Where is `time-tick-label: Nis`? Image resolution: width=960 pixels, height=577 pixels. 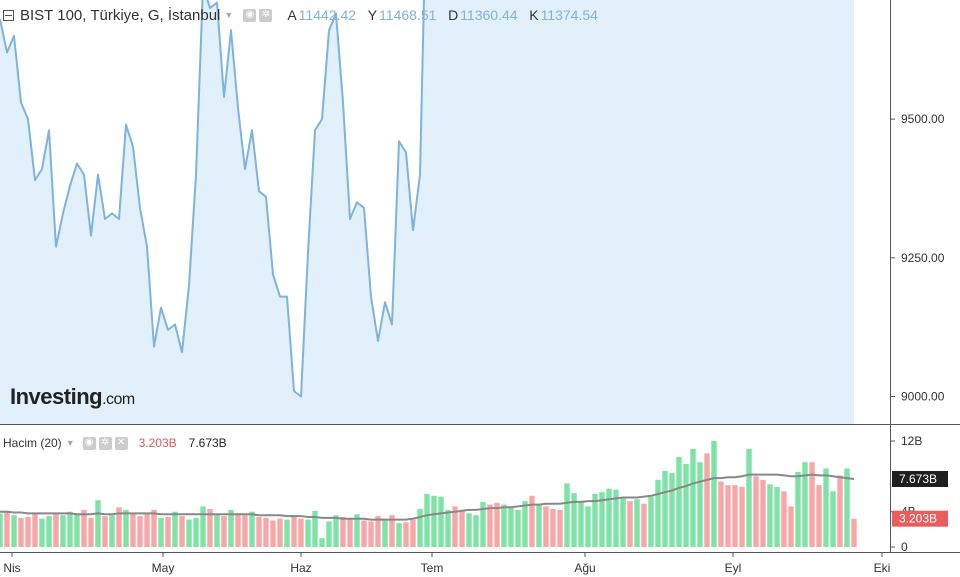 time-tick-label: Nis is located at coordinates (11, 568).